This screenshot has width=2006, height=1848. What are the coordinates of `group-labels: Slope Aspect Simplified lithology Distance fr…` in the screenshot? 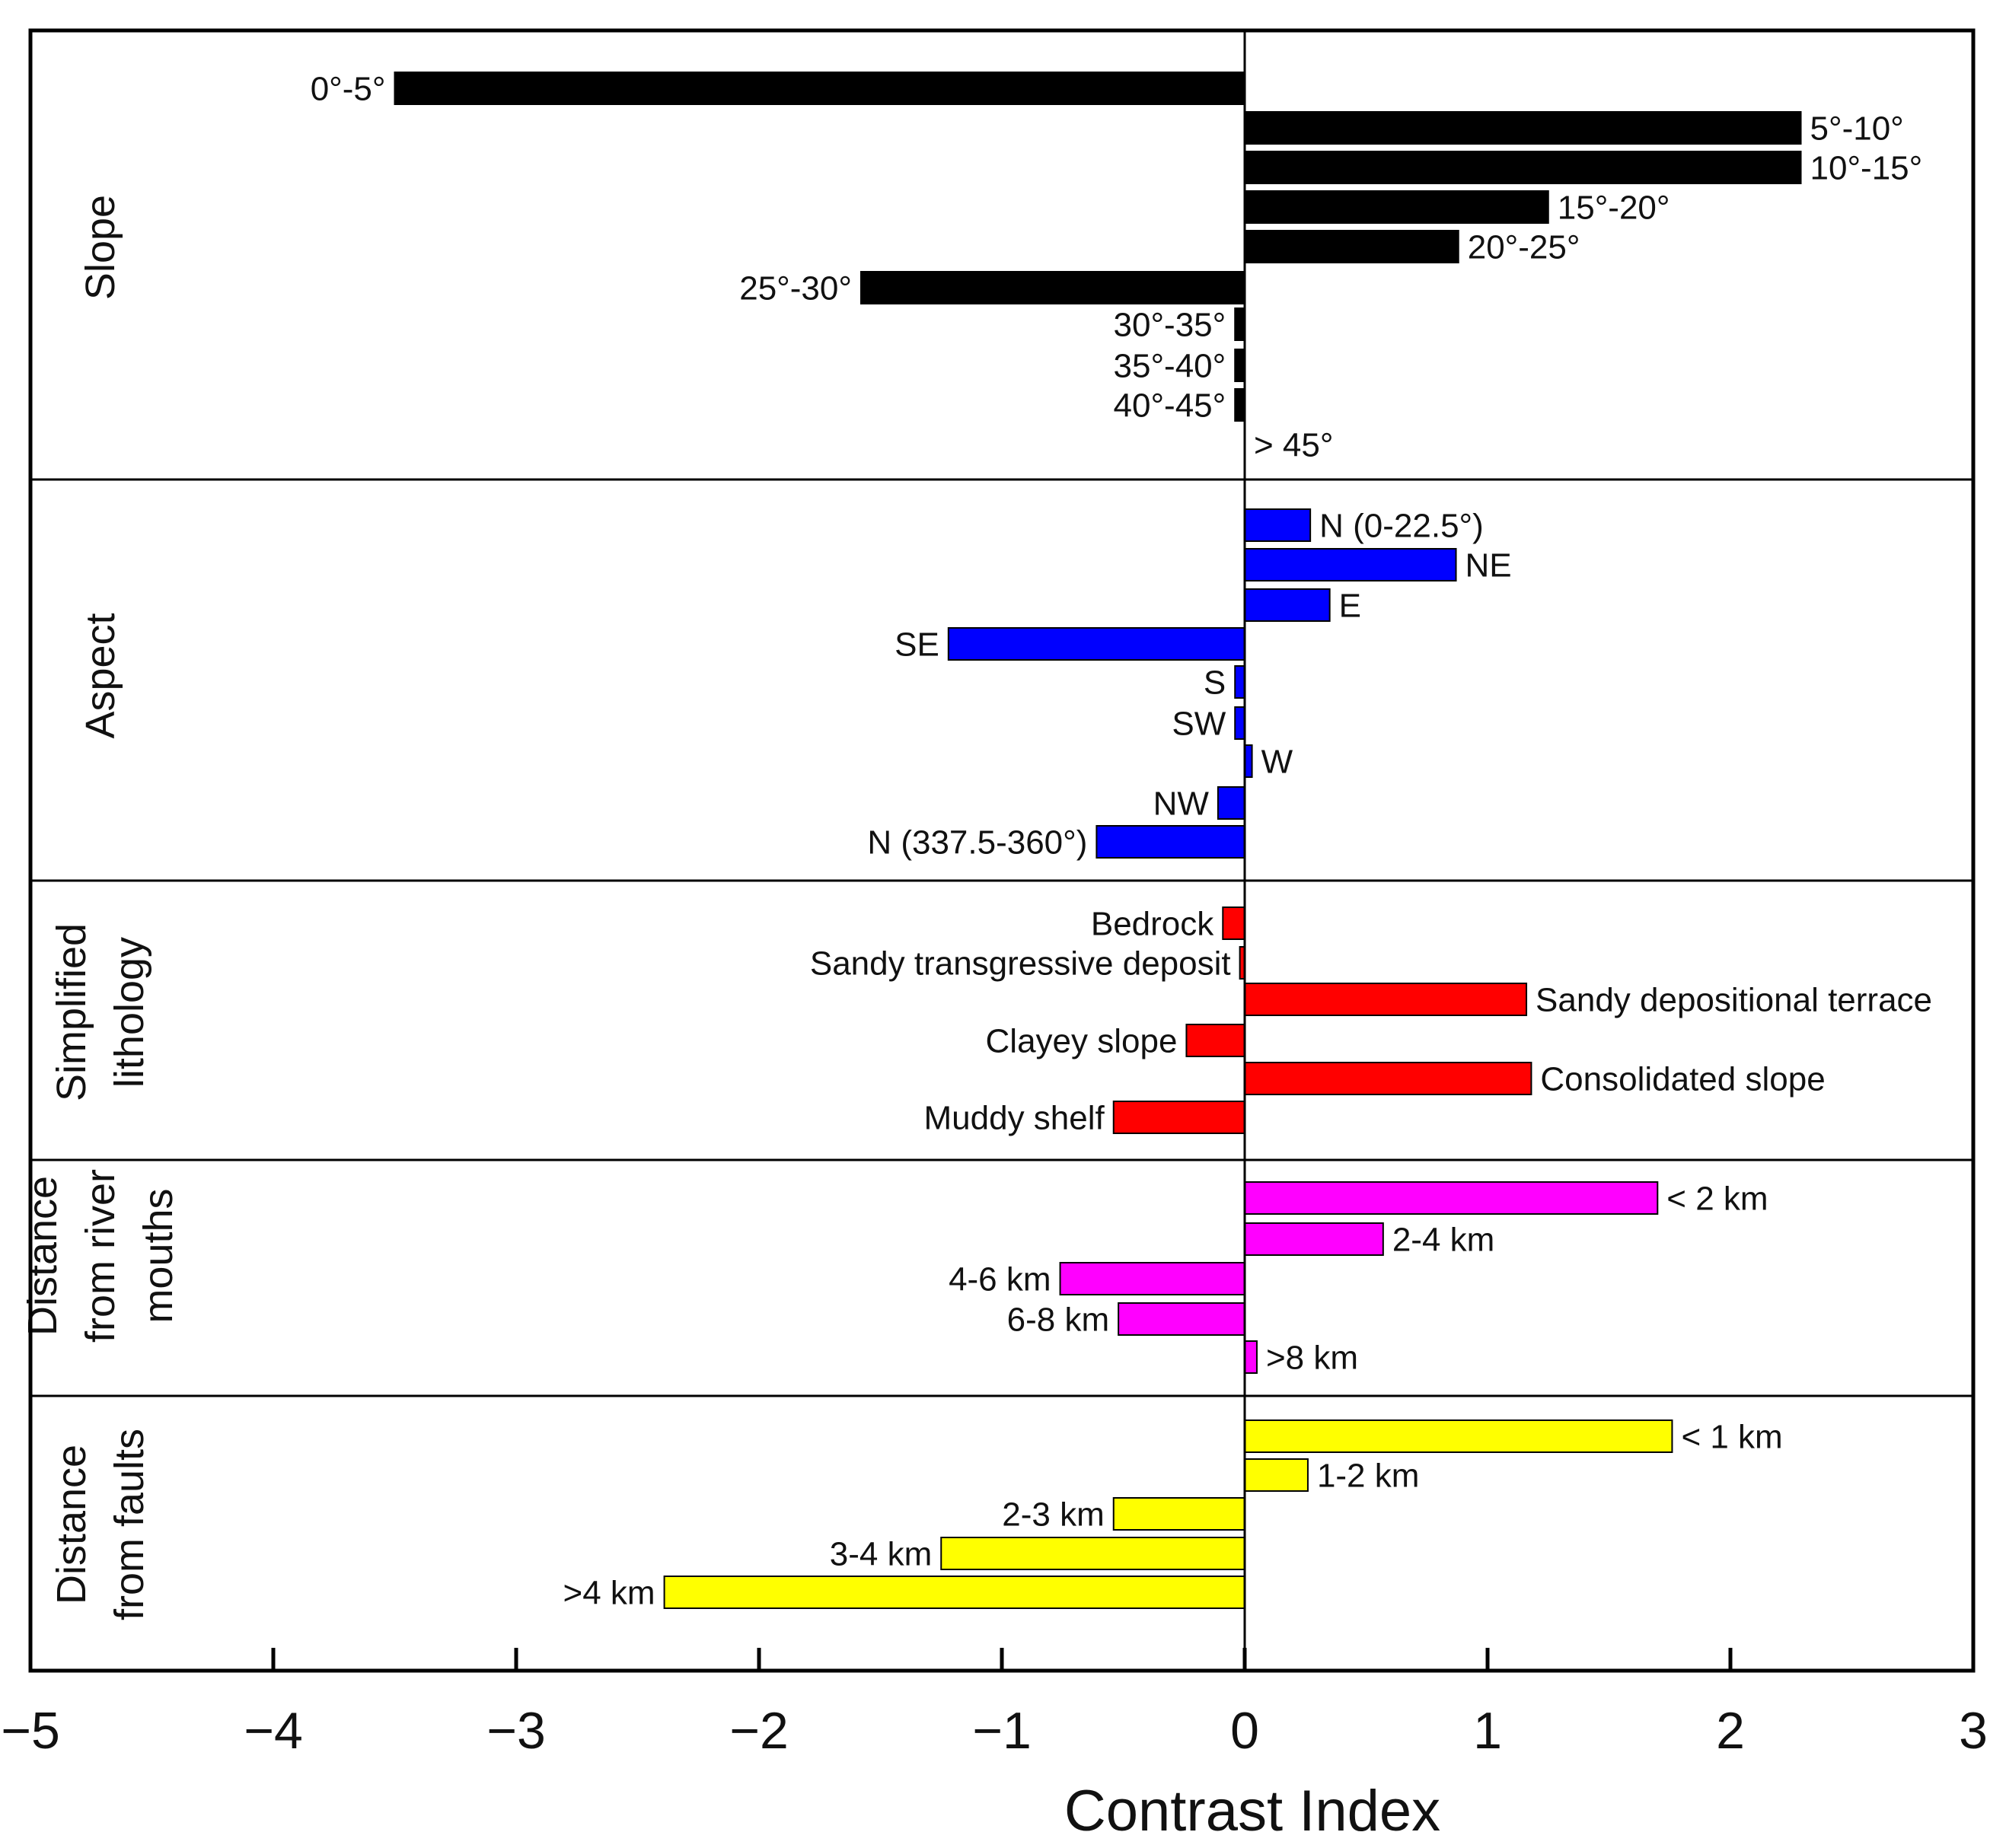 It's located at (100, 907).